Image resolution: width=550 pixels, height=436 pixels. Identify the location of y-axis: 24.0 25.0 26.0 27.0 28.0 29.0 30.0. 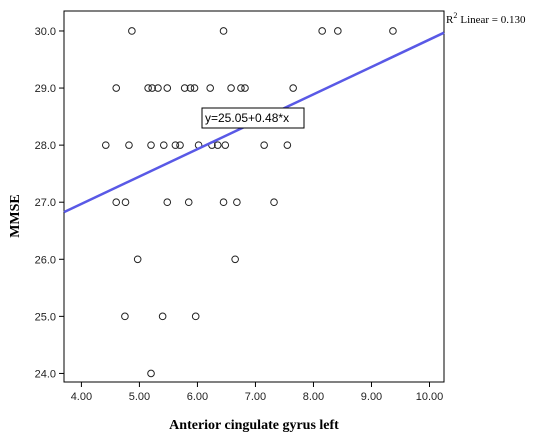
(49, 203).